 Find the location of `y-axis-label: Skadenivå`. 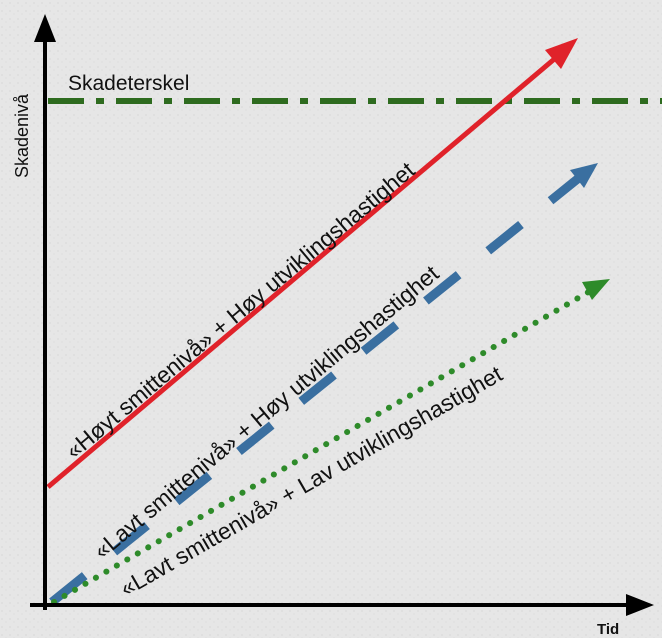

y-axis-label: Skadenivå is located at coordinates (22, 135).